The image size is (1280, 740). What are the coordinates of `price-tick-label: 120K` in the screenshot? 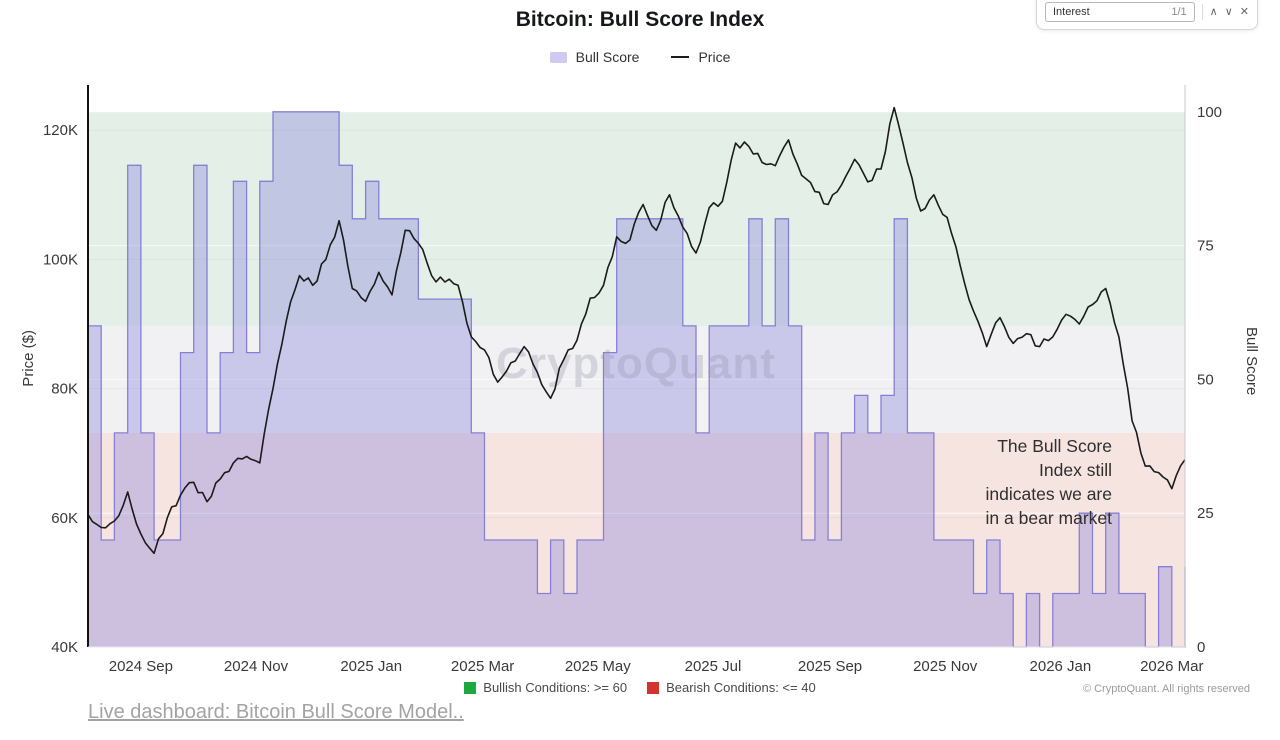 It's located at (60, 130).